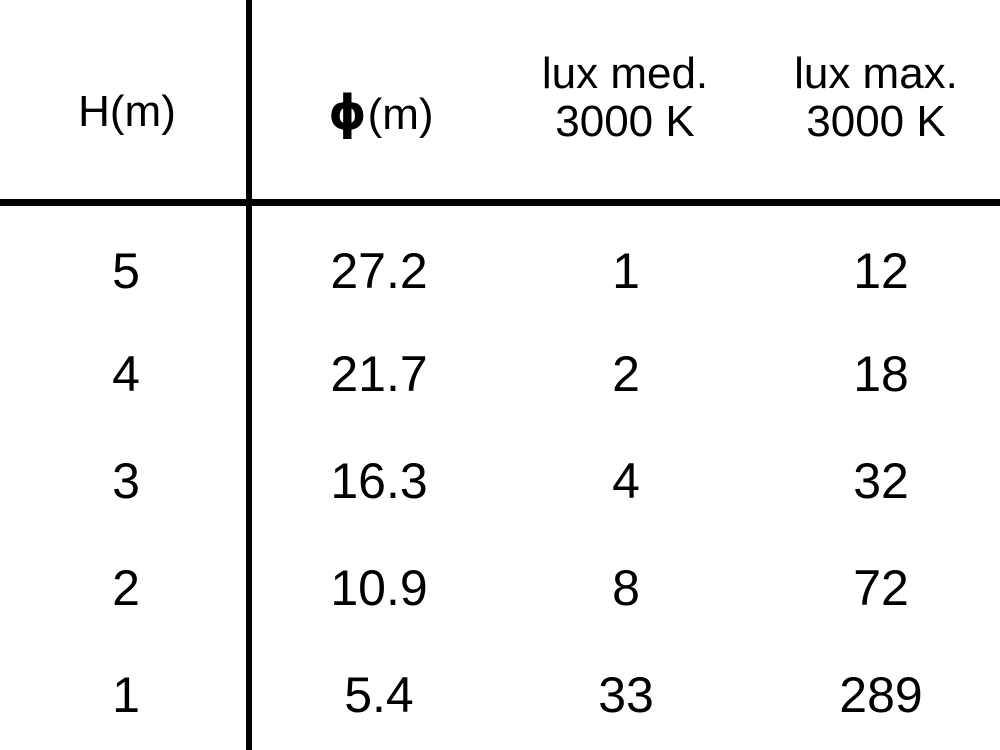  Describe the element at coordinates (379, 695) in the screenshot. I see `table-cell-diameter: 5.4` at that location.